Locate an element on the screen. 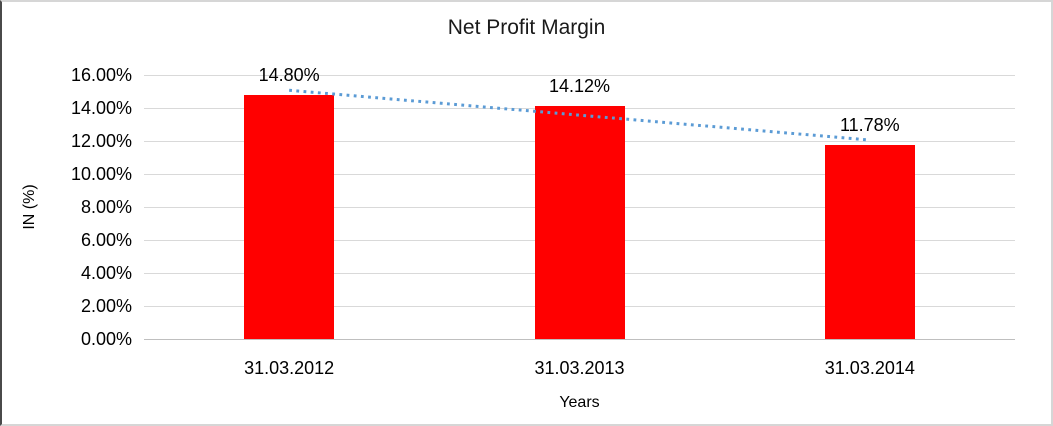  x-axis-line is located at coordinates (579, 339).